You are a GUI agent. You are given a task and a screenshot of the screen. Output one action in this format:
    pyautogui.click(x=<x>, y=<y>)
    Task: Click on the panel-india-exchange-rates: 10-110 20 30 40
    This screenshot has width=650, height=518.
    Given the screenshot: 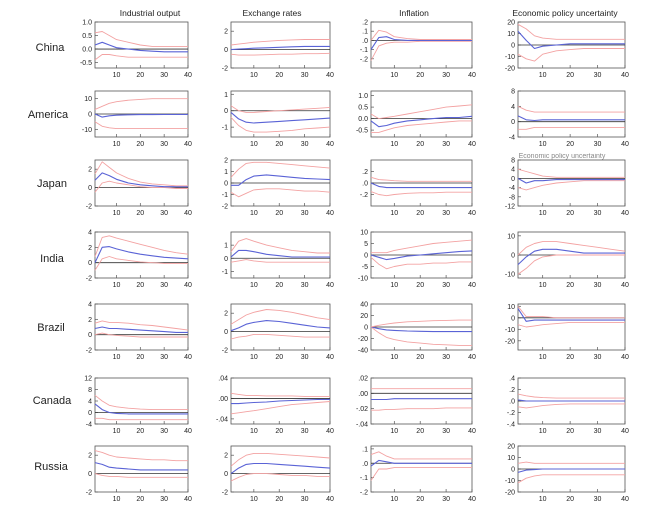 What is the action you would take?
    pyautogui.click(x=278, y=260)
    